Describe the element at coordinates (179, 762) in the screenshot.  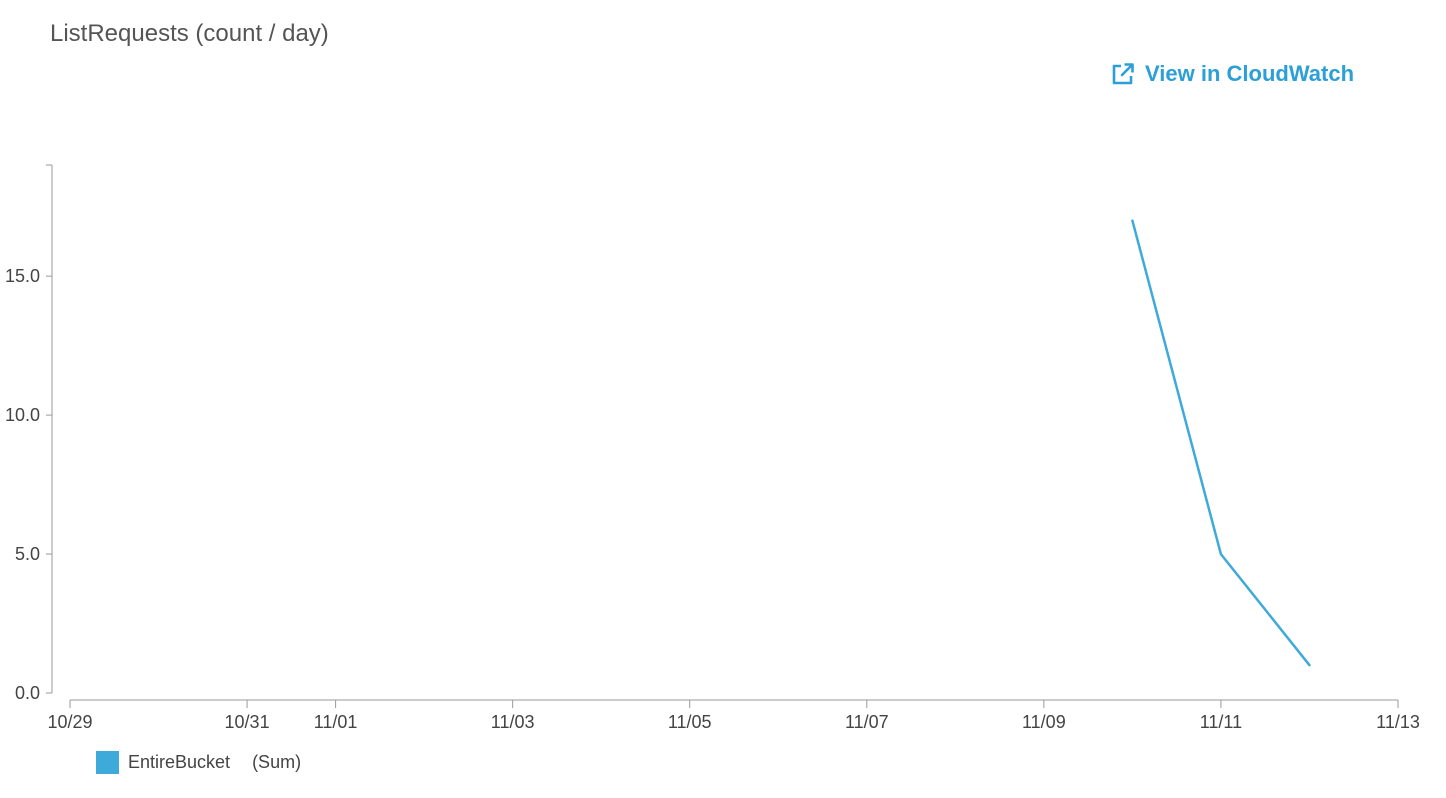
I see `legend-series-name: EntireBucket` at that location.